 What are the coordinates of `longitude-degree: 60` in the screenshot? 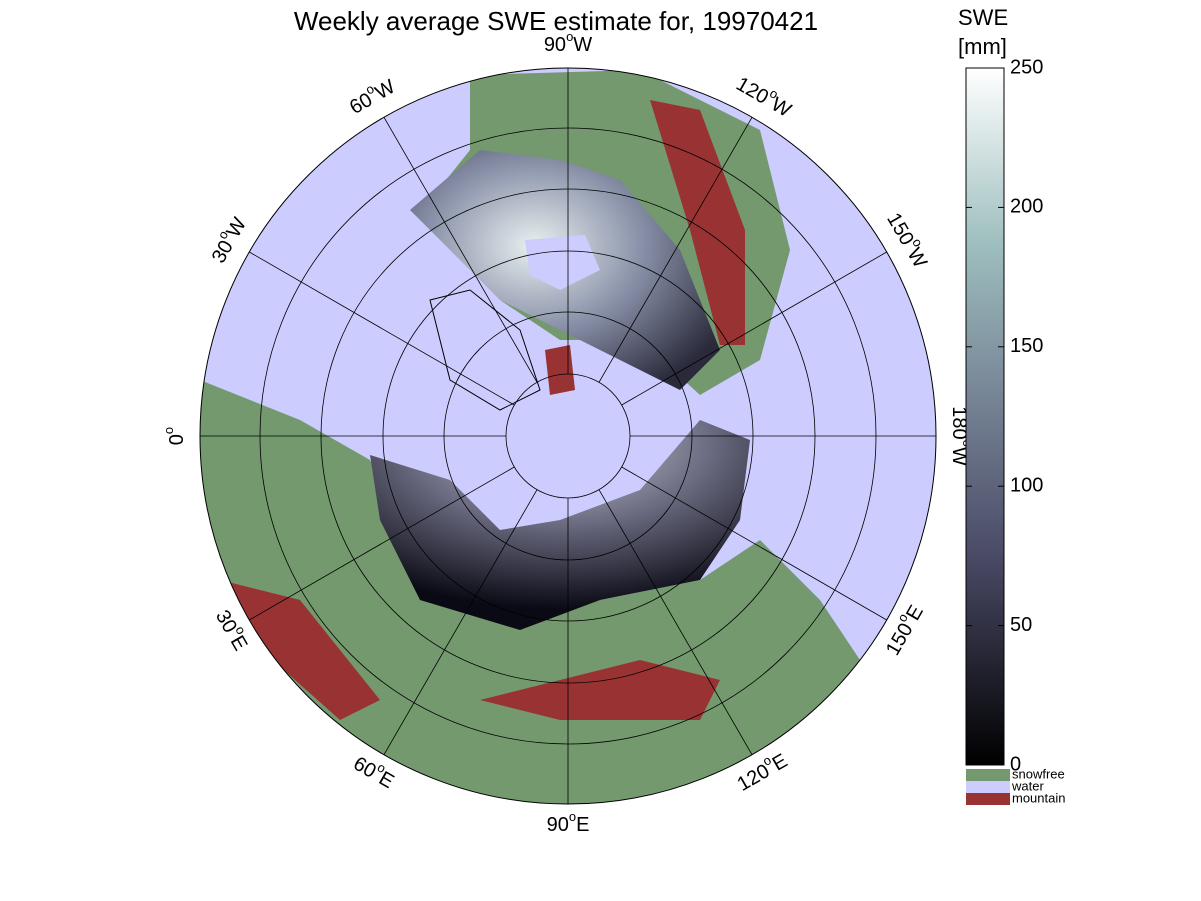 It's located at (364, 768).